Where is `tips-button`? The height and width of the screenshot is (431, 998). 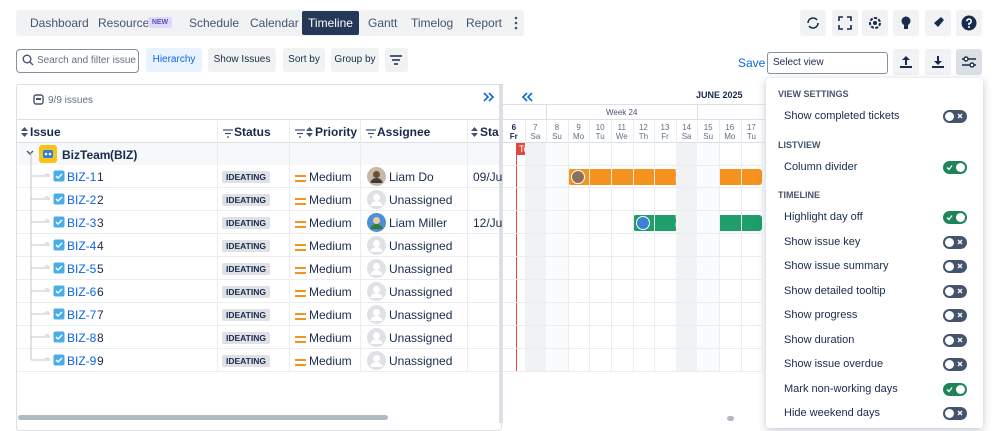
tips-button is located at coordinates (906, 23).